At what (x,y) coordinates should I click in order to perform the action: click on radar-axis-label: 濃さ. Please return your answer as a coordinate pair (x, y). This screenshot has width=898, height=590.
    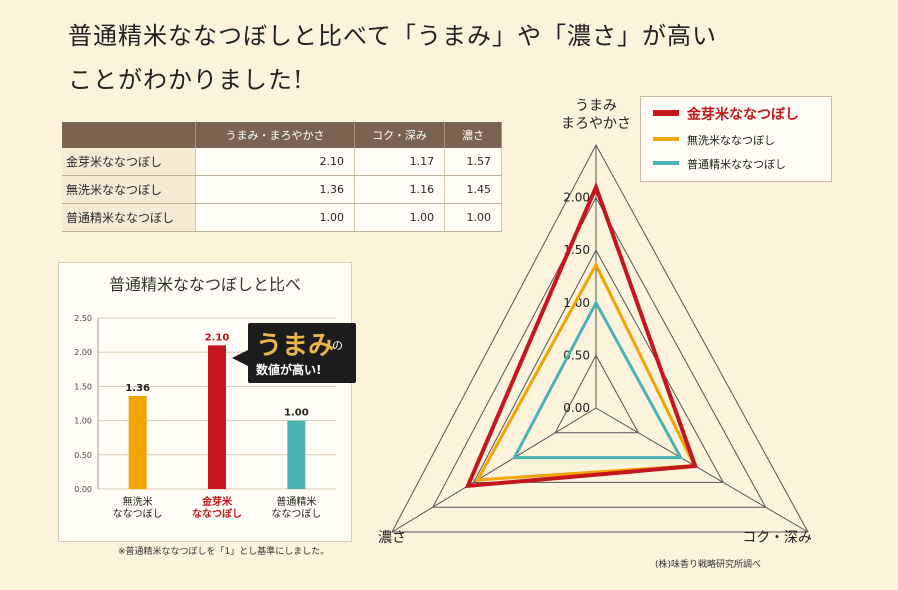
    Looking at the image, I should click on (392, 538).